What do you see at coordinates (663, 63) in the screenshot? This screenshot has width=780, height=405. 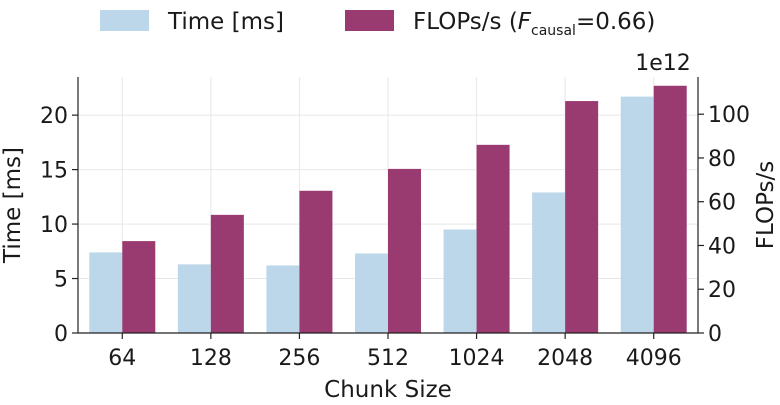 I see `y-right-scale-label: 1e12` at bounding box center [663, 63].